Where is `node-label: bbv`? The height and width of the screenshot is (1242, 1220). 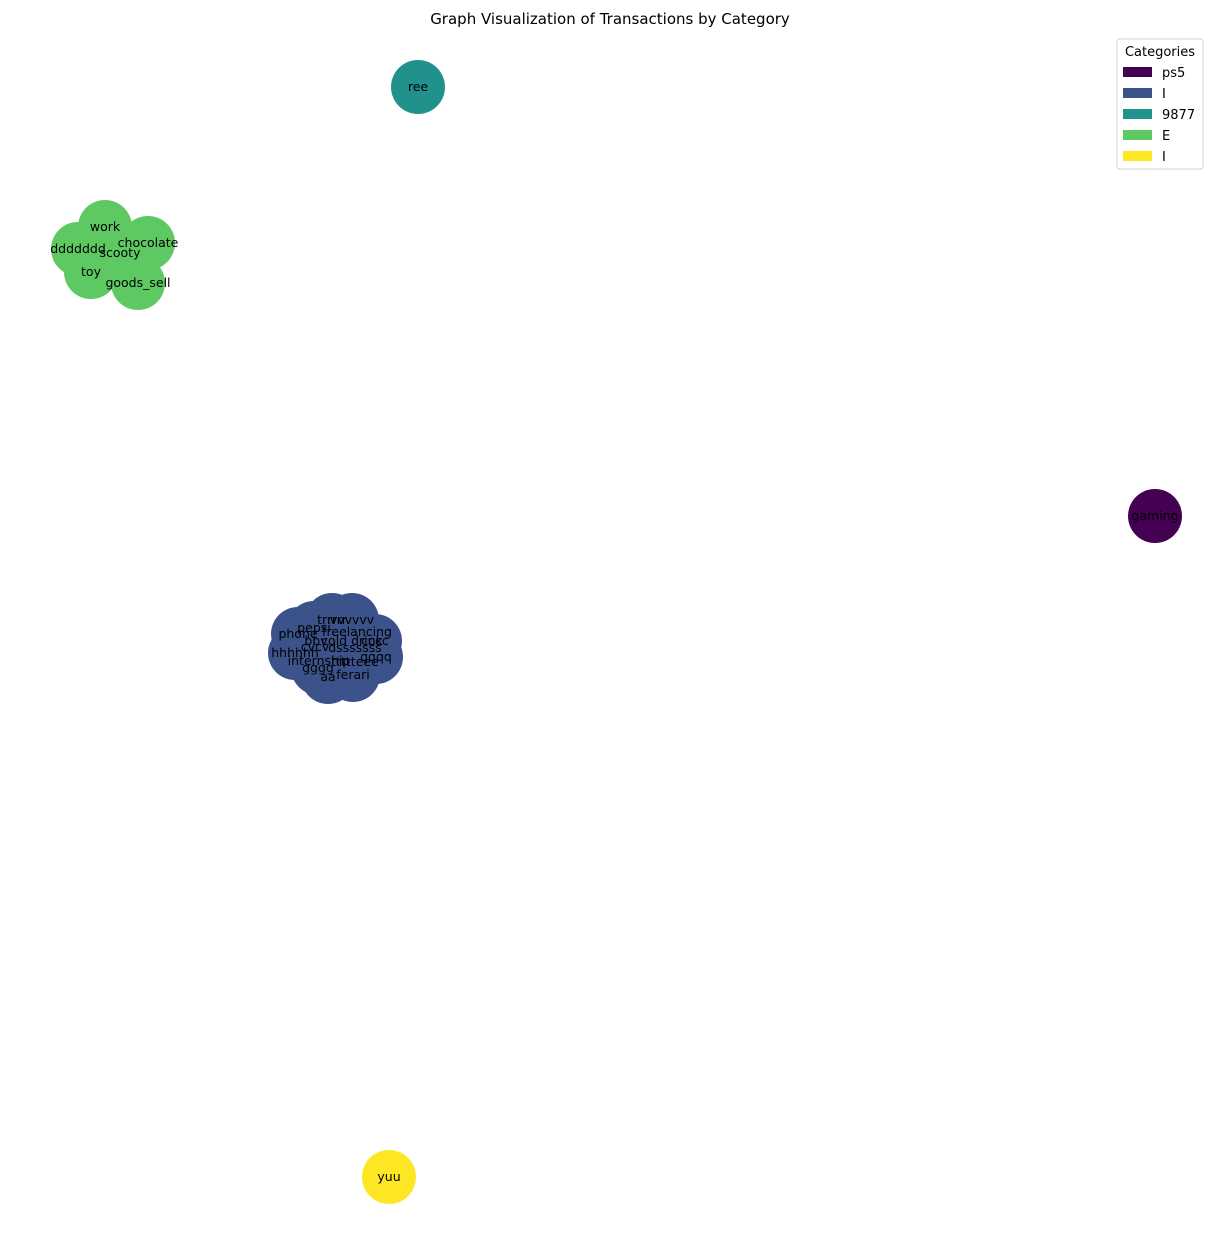 node-label: bbv is located at coordinates (316, 640).